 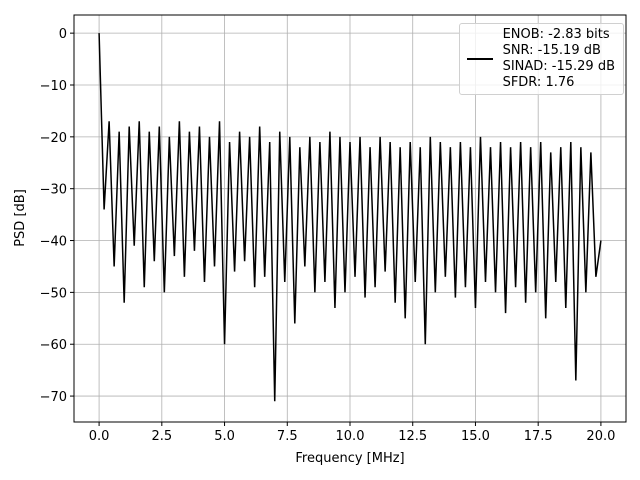 I want to click on y-tick-label: −50, so click(x=53, y=293).